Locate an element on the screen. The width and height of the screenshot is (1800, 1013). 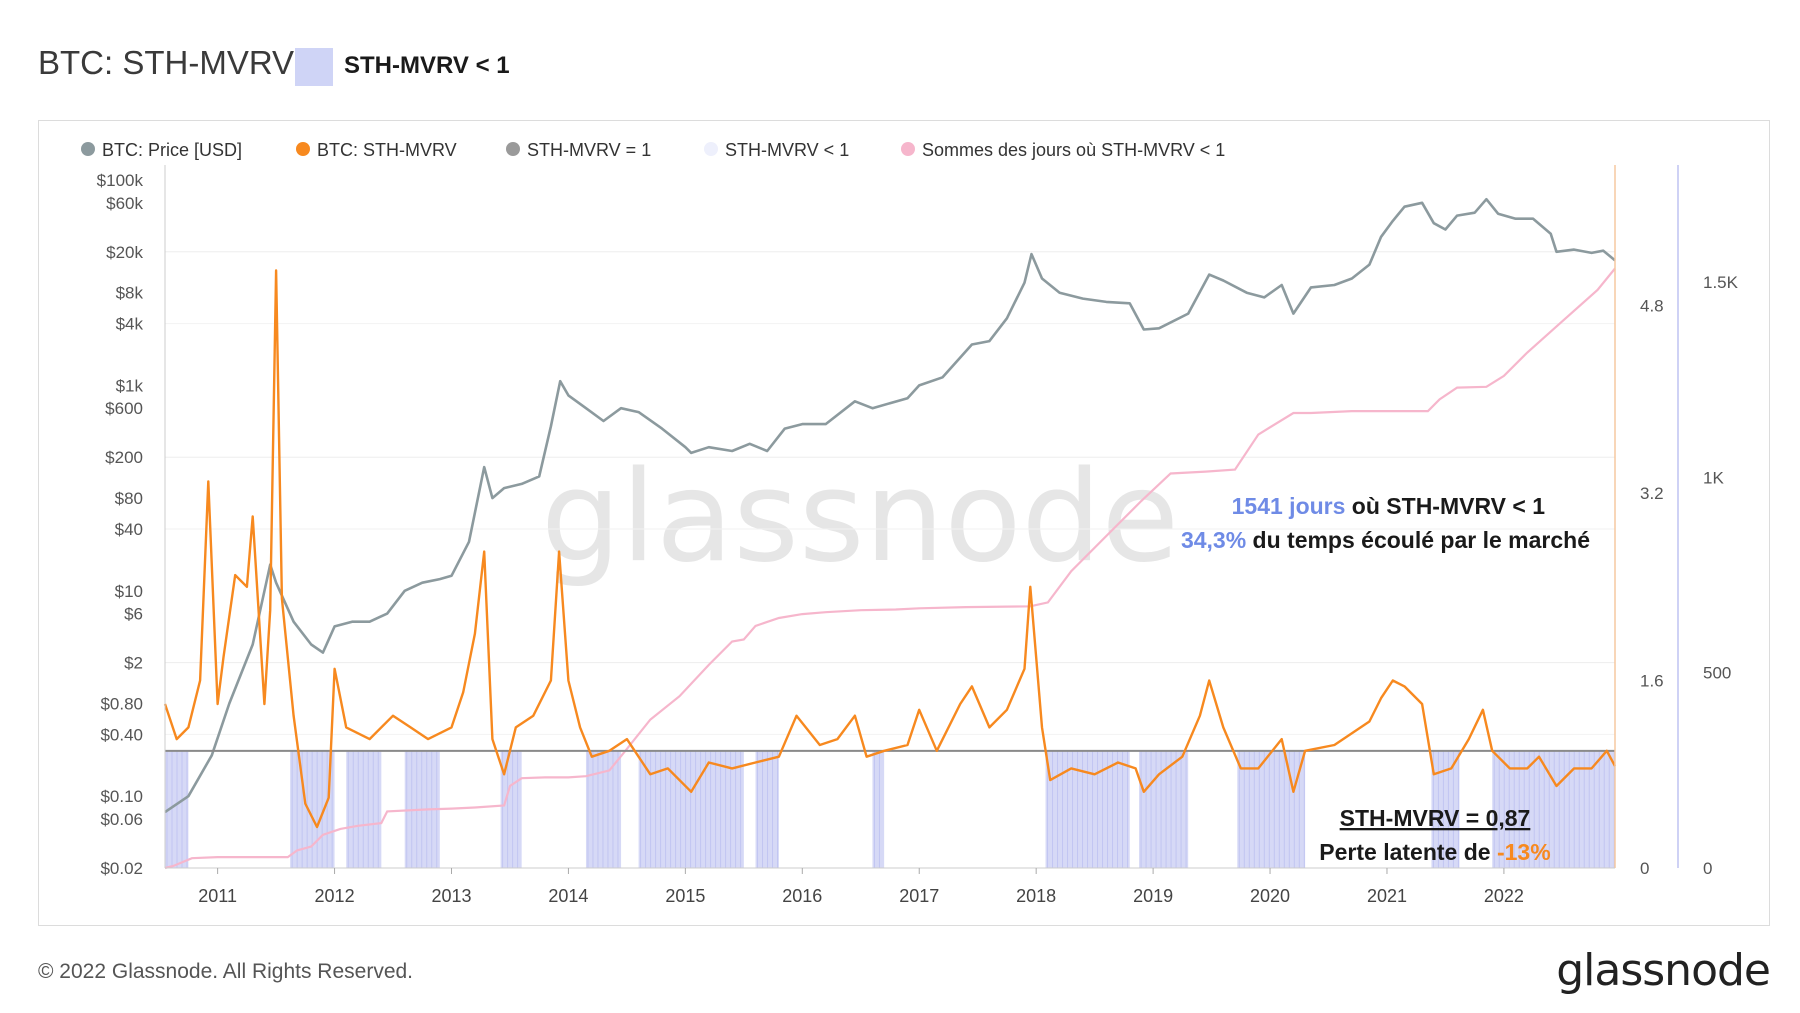
days-annotation: 1541 jours où STH-MVRV < 1 is located at coordinates (1389, 506).